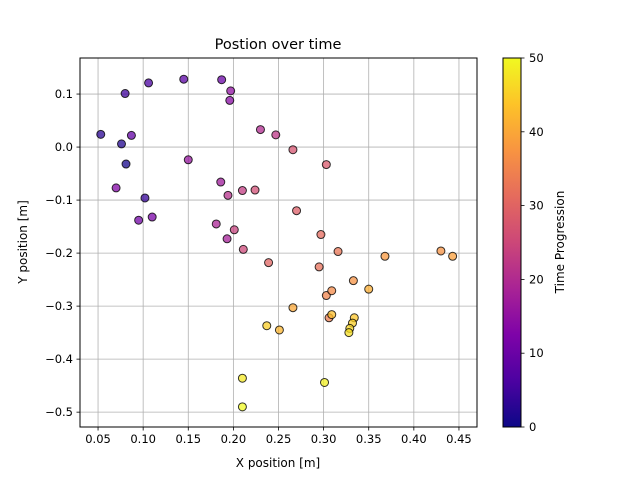 The width and height of the screenshot is (640, 480). What do you see at coordinates (64, 147) in the screenshot?
I see `y-tick-label: 0.0` at bounding box center [64, 147].